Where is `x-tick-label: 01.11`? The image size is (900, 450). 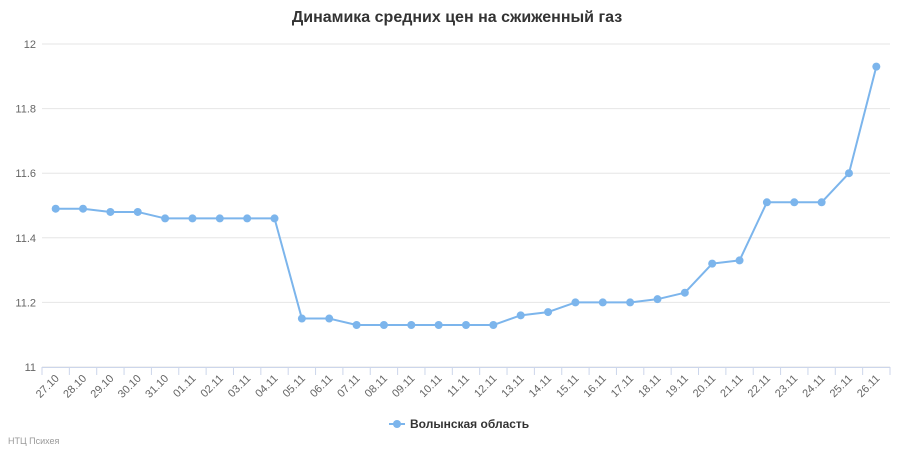 x-tick-label: 01.11 is located at coordinates (184, 386).